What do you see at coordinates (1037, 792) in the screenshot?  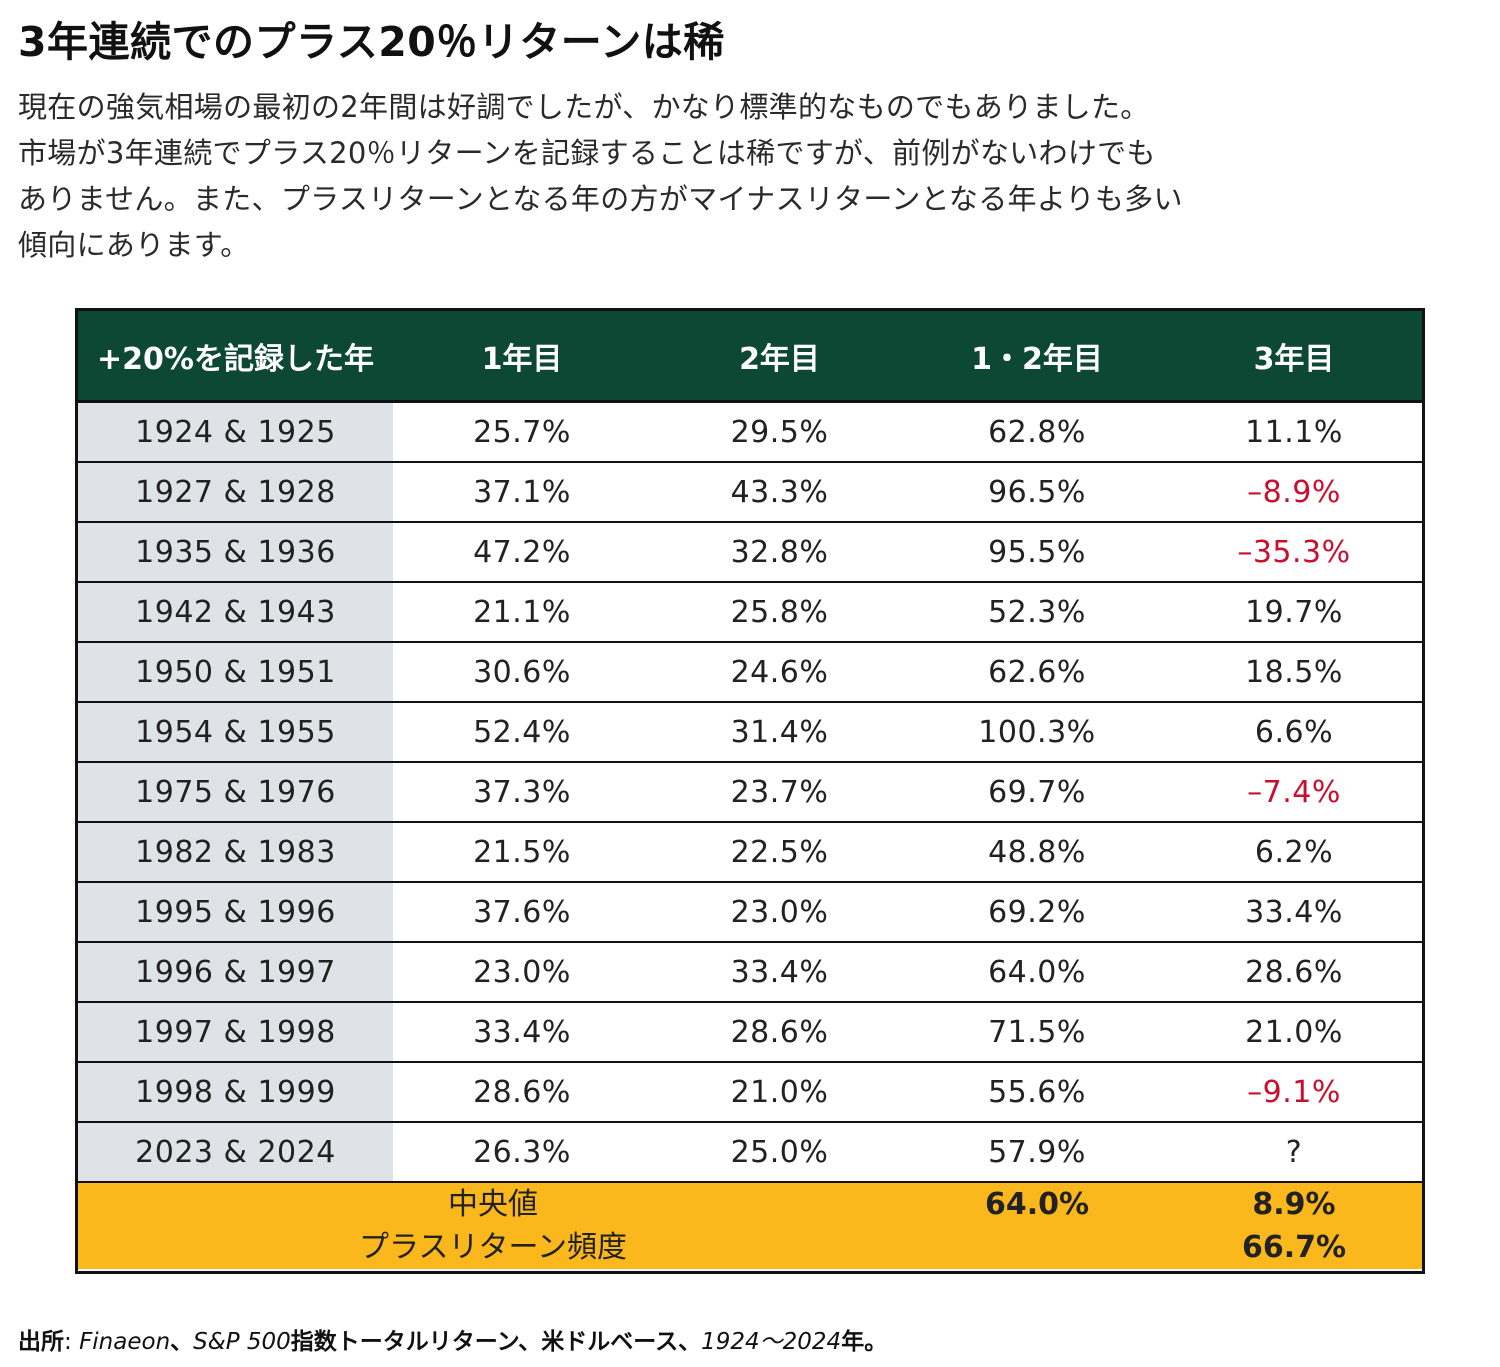 I see `year12-cell: 69.7%` at bounding box center [1037, 792].